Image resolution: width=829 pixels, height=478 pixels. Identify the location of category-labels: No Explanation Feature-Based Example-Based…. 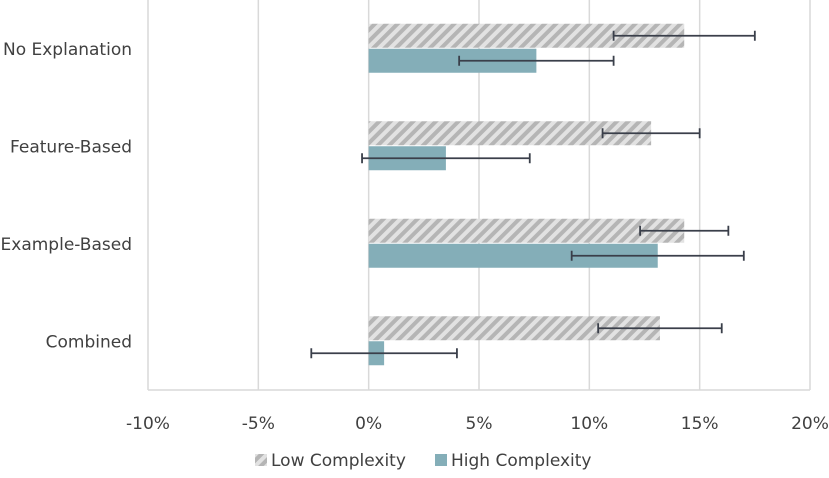
(66, 196).